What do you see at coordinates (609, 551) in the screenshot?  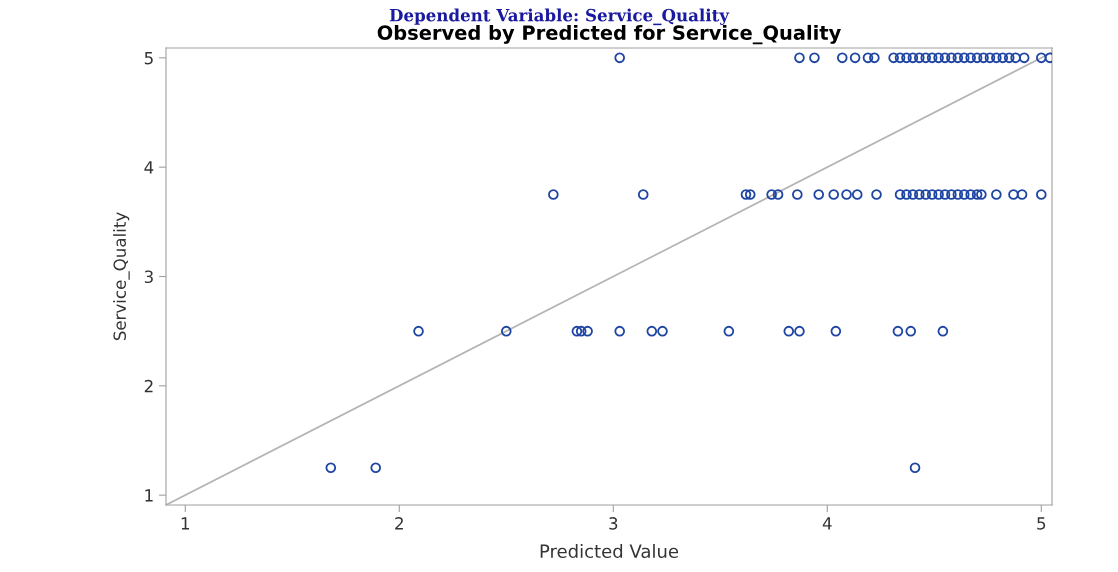 I see `x-axis-title: Predicted Value` at bounding box center [609, 551].